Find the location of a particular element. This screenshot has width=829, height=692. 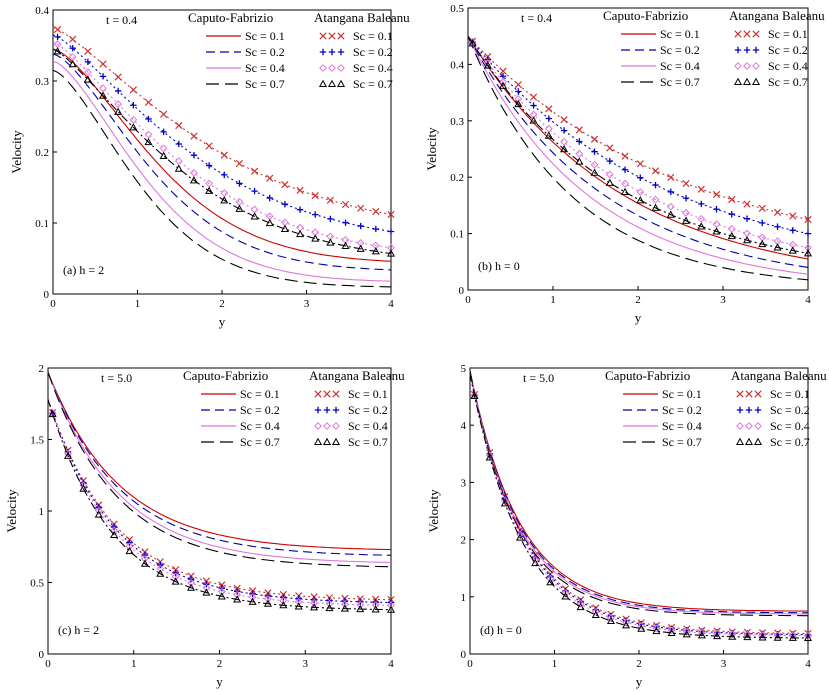

y-tick-label: 3 is located at coordinates (464, 483).